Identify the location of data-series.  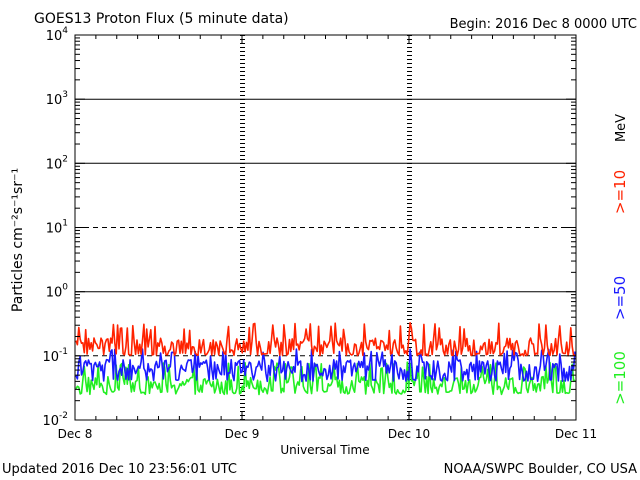
(325, 358).